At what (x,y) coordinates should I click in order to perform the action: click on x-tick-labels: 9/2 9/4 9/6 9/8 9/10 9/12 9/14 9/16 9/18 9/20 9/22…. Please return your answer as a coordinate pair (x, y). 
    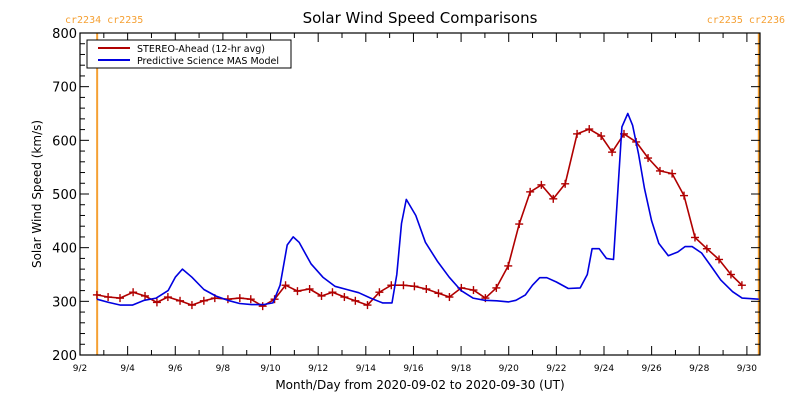
    Looking at the image, I should click on (415, 369).